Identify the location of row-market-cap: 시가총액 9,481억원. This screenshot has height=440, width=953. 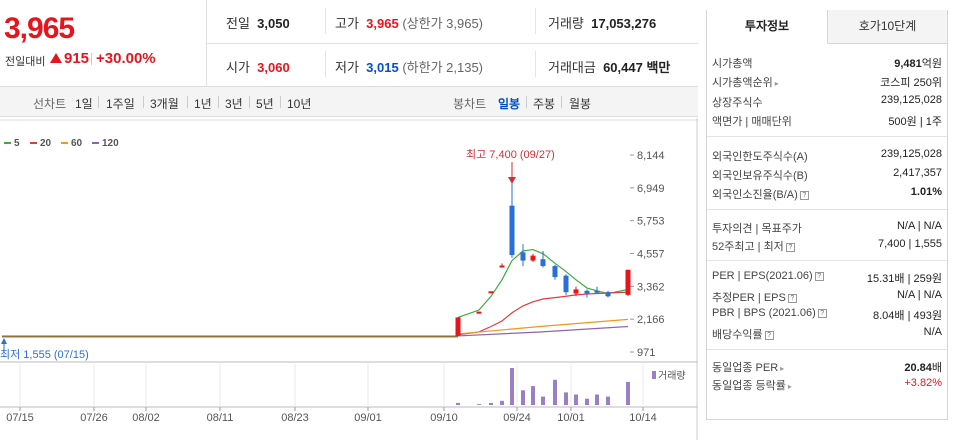
(827, 63).